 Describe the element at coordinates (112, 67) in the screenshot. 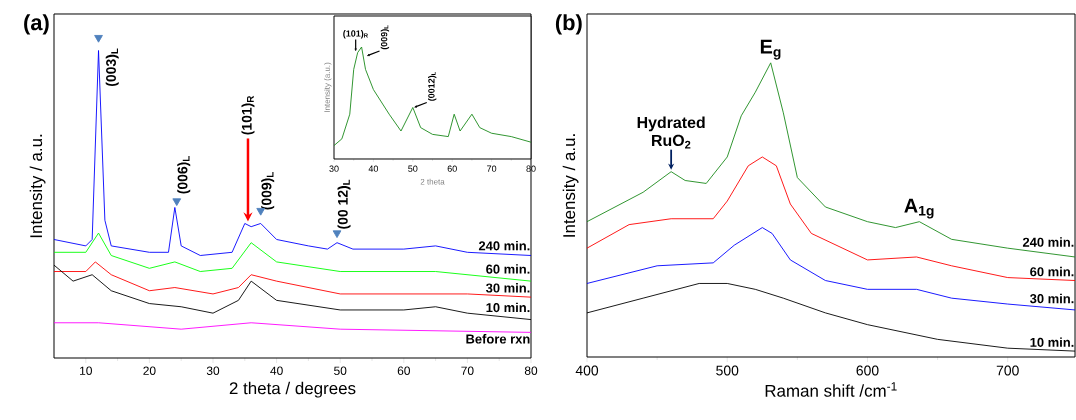

I see `annotation: (003)$_{L}$` at that location.